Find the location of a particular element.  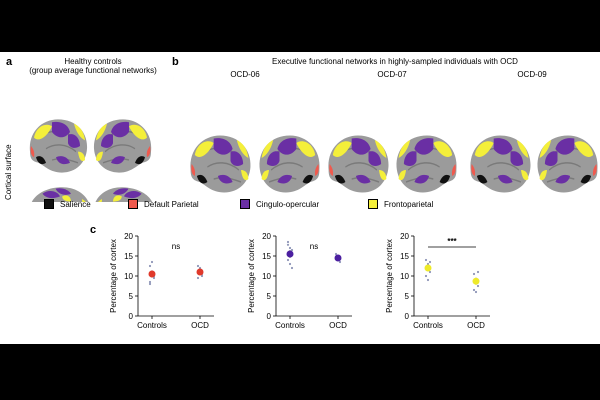

panel-a-letter: a is located at coordinates (9, 62).